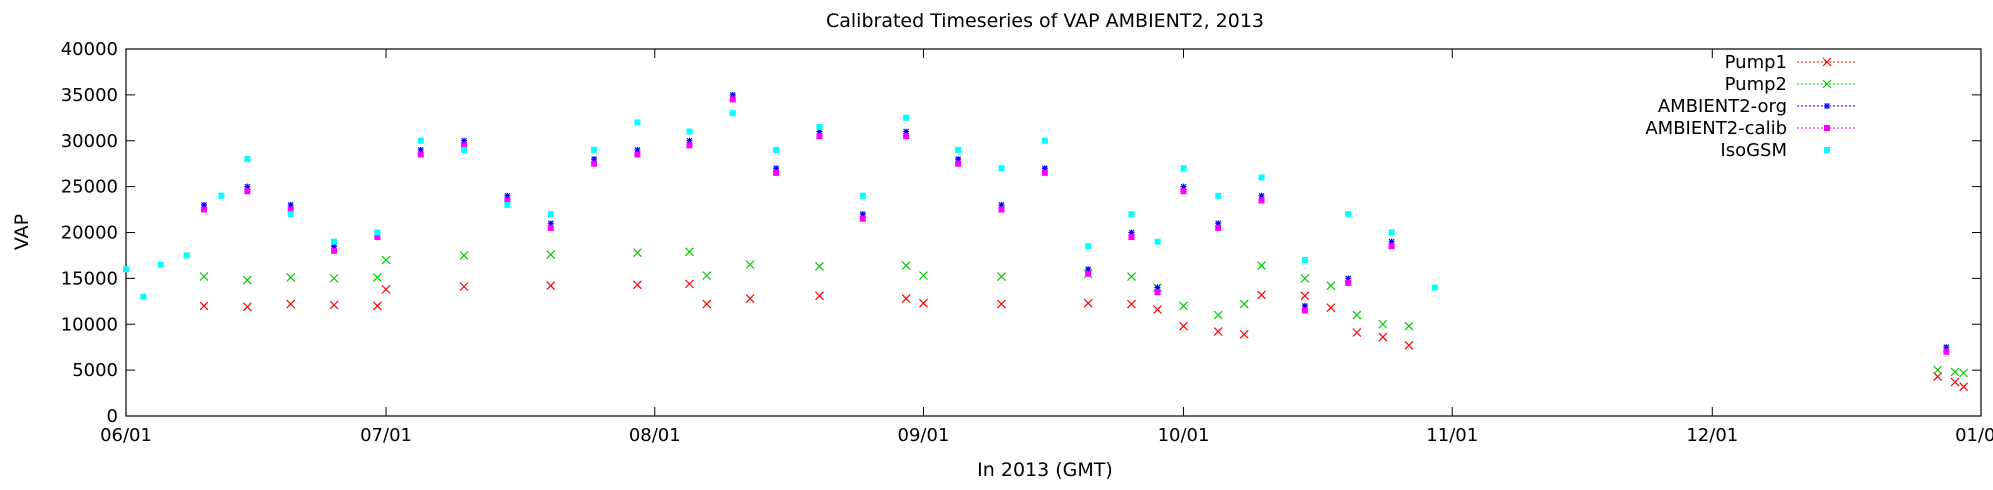  What do you see at coordinates (1827, 84) in the screenshot?
I see `legend-marker-pump2` at bounding box center [1827, 84].